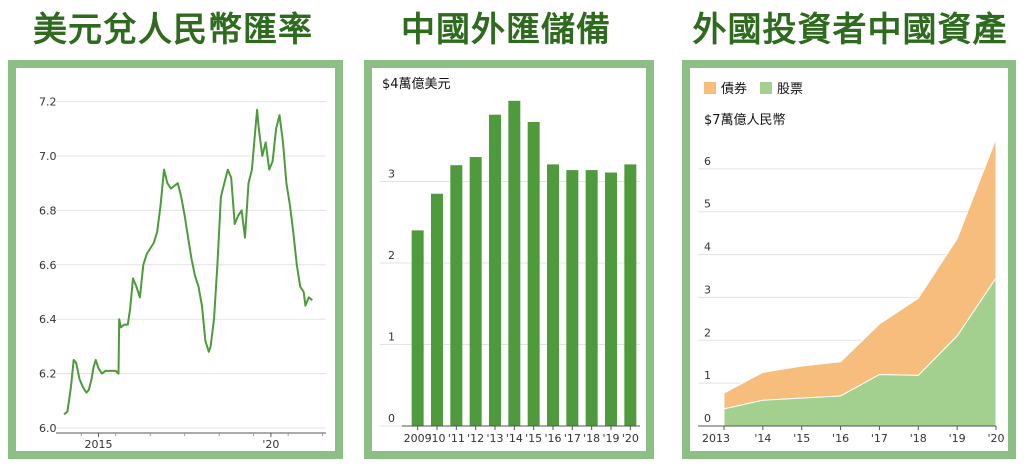  Describe the element at coordinates (716, 438) in the screenshot. I see `x-tick-label: 2013` at that location.